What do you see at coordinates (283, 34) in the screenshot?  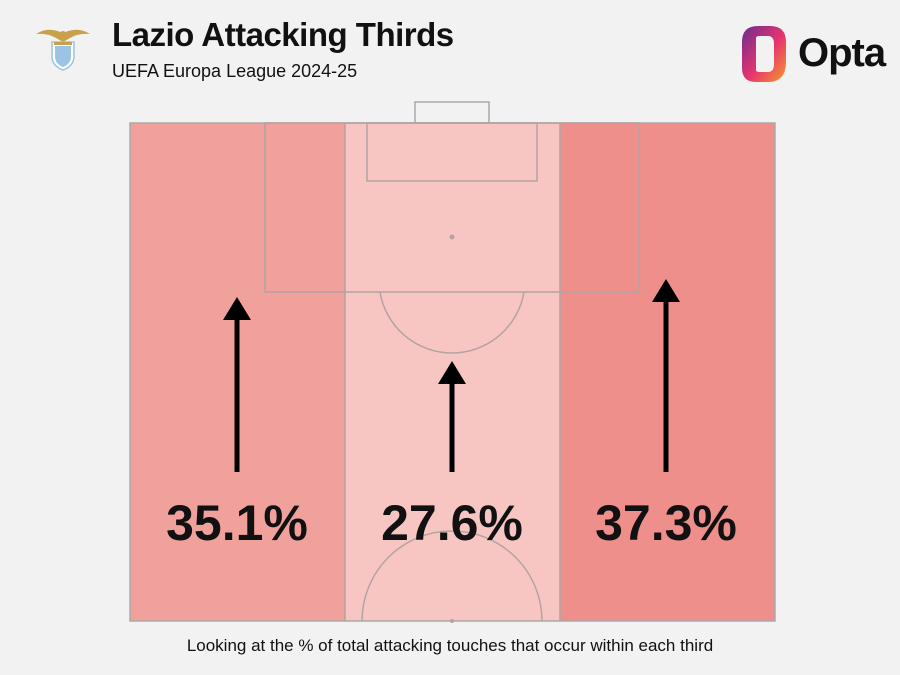 I see `chart-title: Lazio Attacking Thirds` at bounding box center [283, 34].